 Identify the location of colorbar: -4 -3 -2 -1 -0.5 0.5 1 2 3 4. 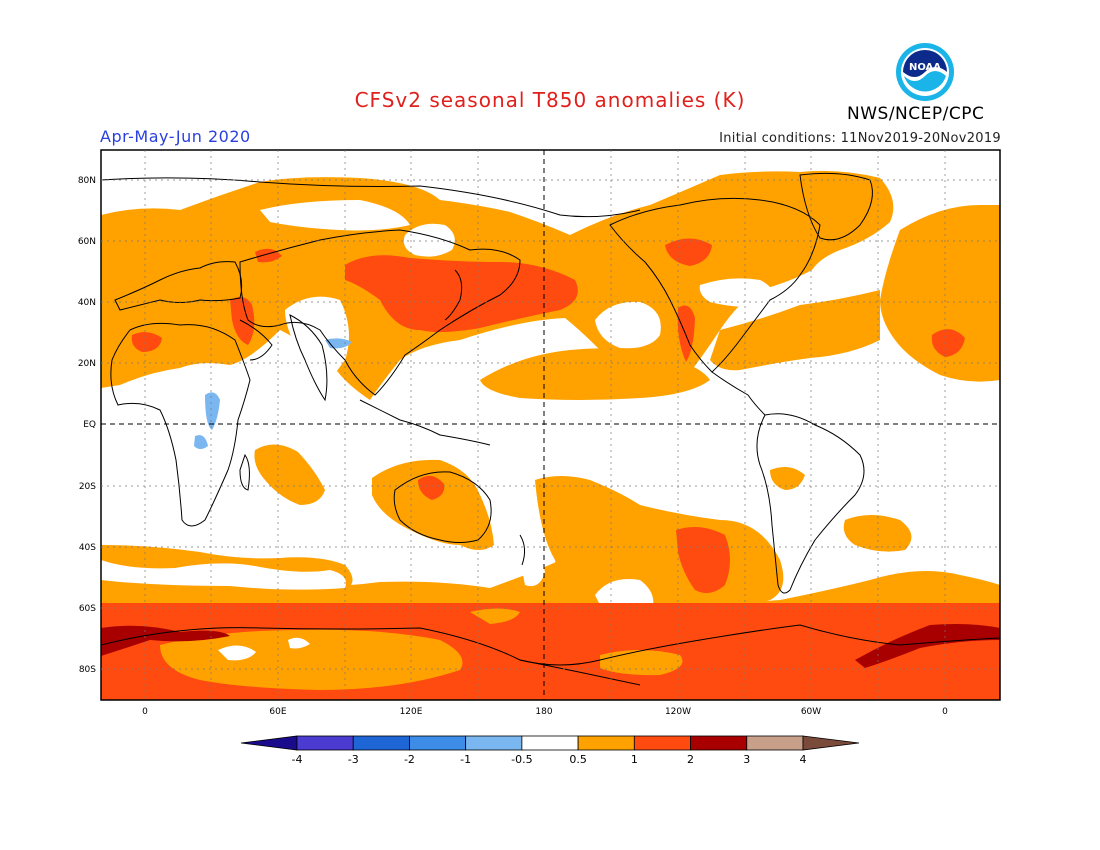
(550, 750).